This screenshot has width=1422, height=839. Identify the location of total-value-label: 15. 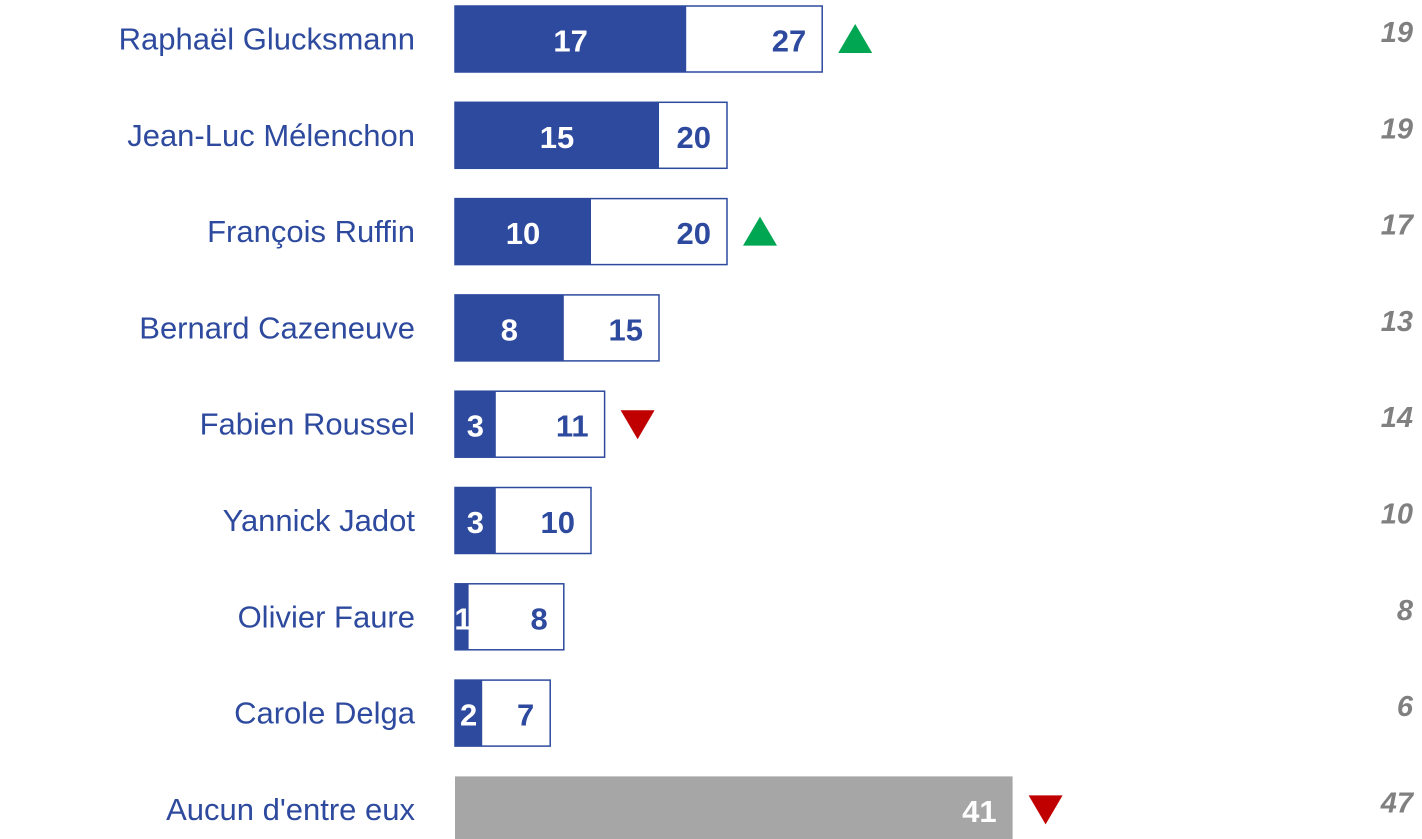
(626, 329).